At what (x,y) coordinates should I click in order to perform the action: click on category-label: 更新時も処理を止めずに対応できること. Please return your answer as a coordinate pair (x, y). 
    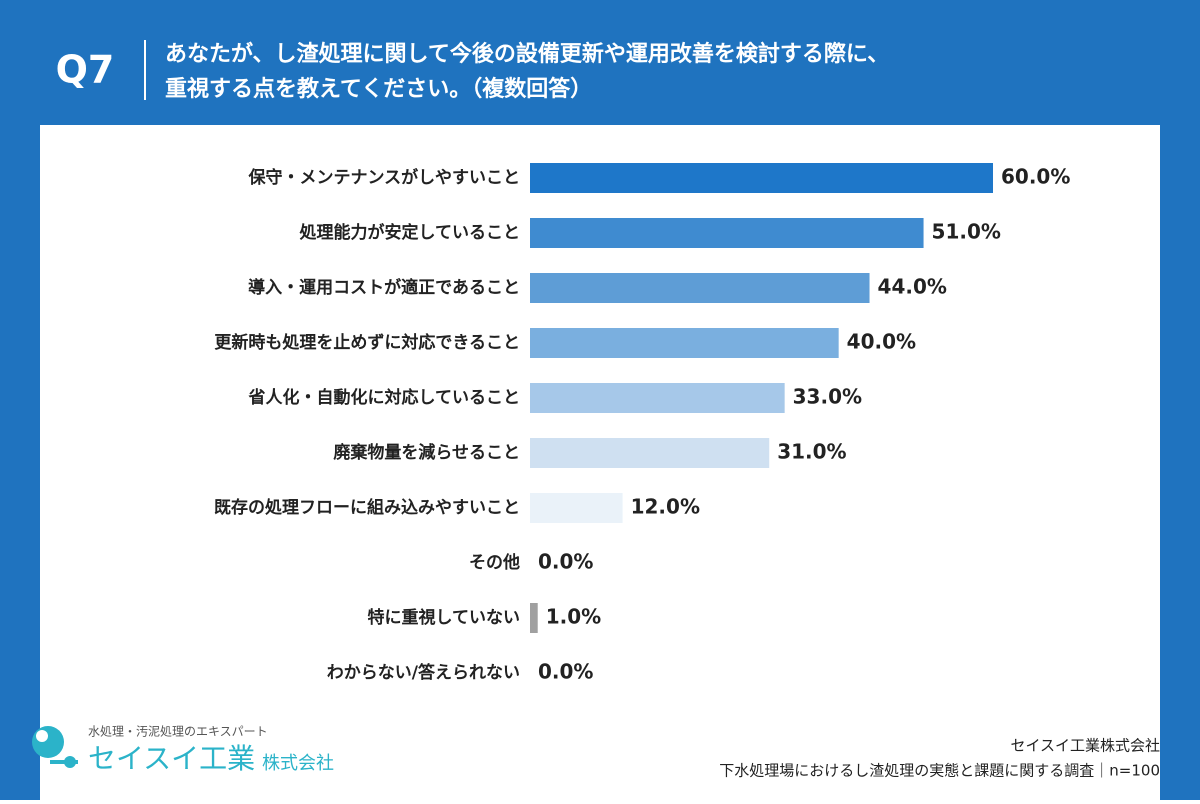
    Looking at the image, I should click on (367, 342).